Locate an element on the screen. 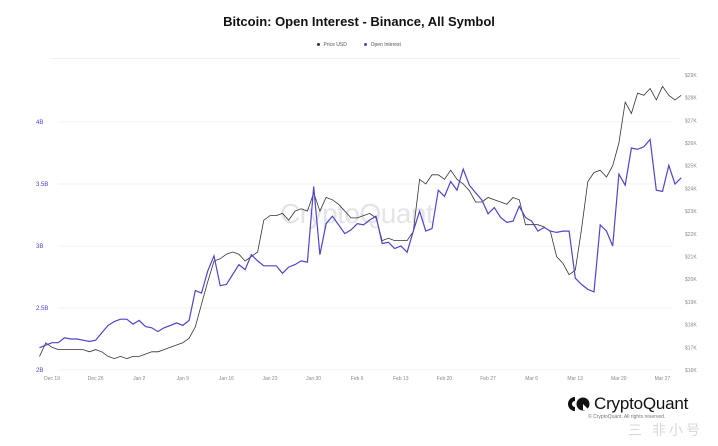 Image resolution: width=718 pixels, height=446 pixels. y-left-tick-label: 2B is located at coordinates (39, 371).